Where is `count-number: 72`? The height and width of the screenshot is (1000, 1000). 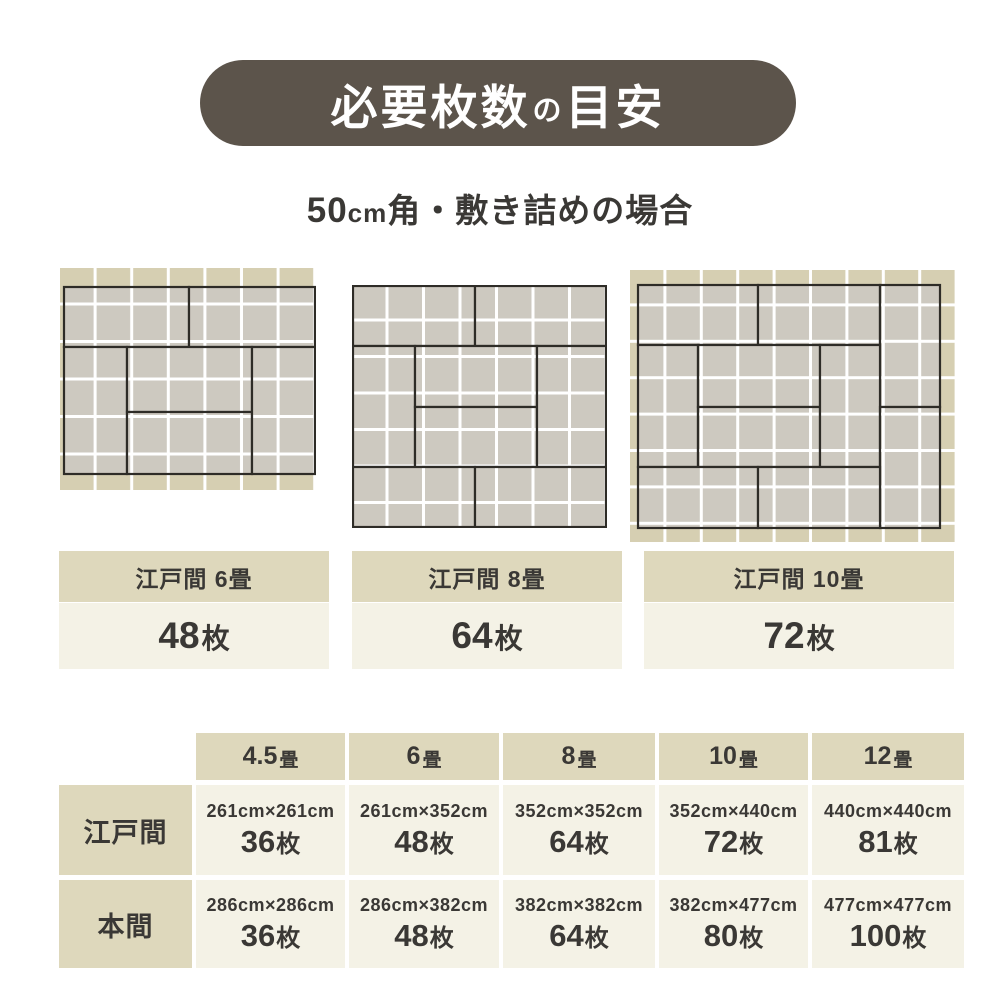
count-number: 72 is located at coordinates (784, 635).